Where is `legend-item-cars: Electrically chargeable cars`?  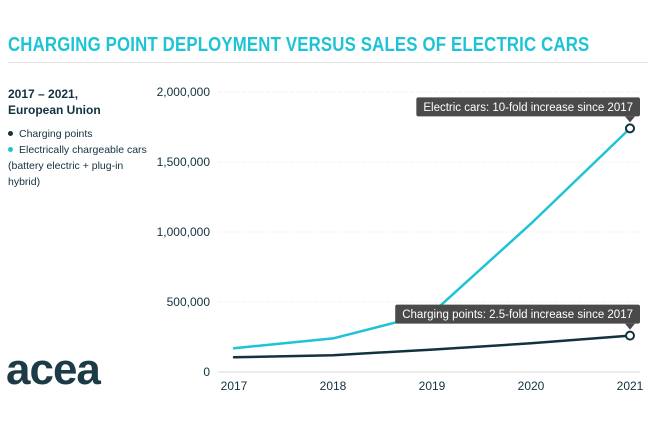 legend-item-cars: Electrically chargeable cars is located at coordinates (83, 150).